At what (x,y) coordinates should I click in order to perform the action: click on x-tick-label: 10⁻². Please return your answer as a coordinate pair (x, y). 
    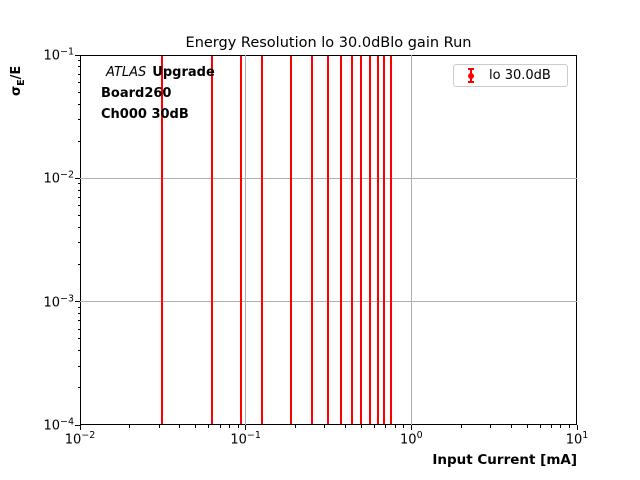
    Looking at the image, I should click on (80, 439).